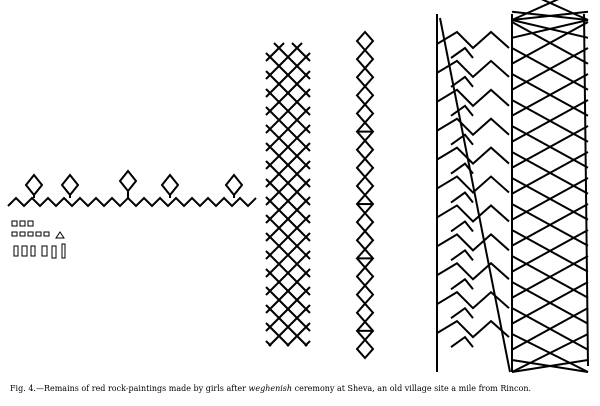  What do you see at coordinates (132, 202) in the screenshot?
I see `zigzag-line` at bounding box center [132, 202].